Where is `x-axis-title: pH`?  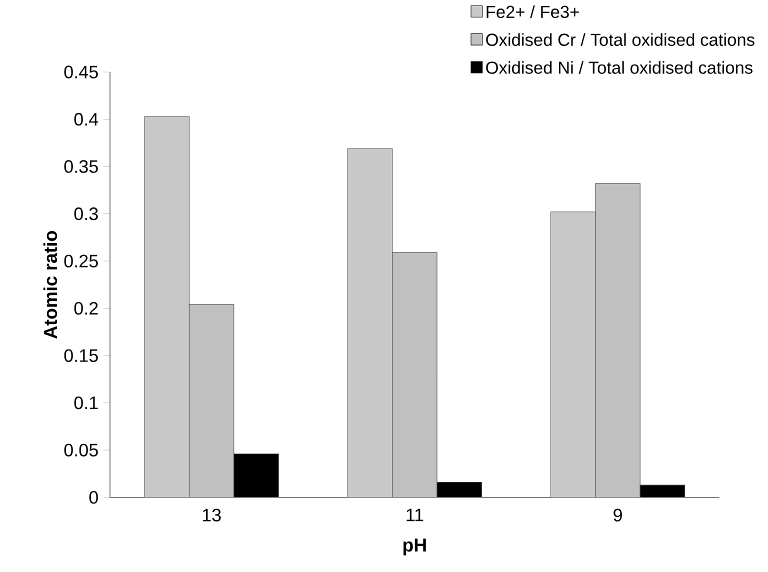
x-axis-title: pH is located at coordinates (414, 547).